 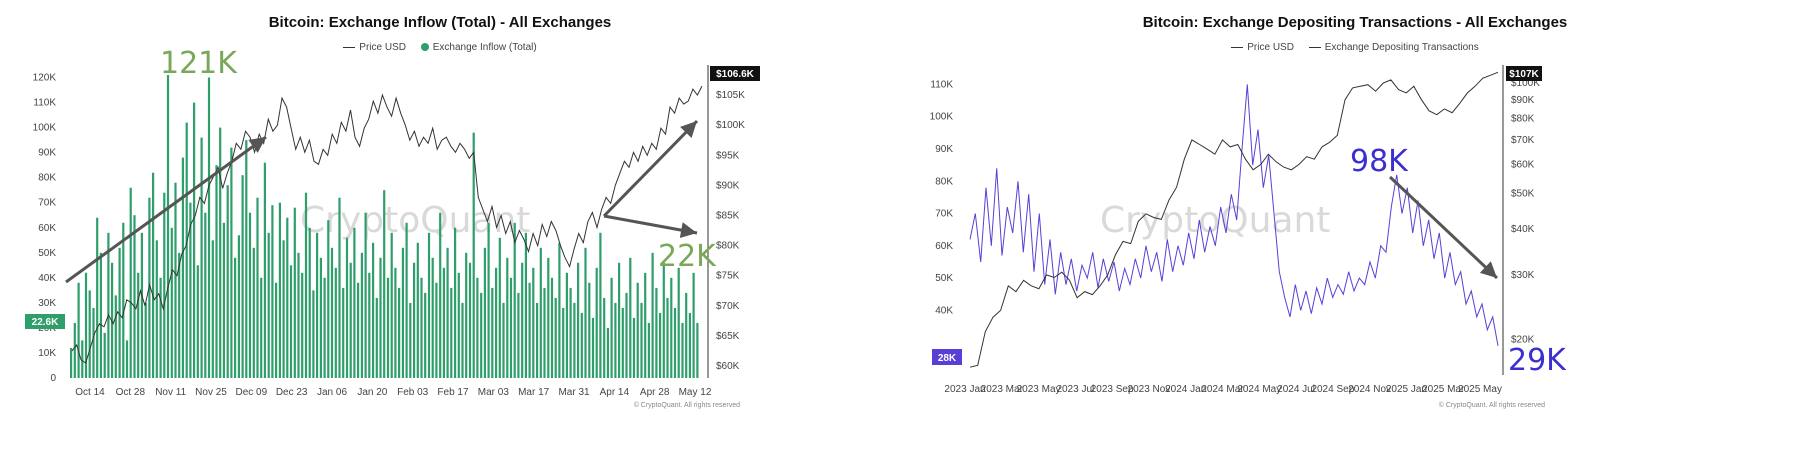 I want to click on latest-value-badge-label: 22.6K, so click(x=45, y=322).